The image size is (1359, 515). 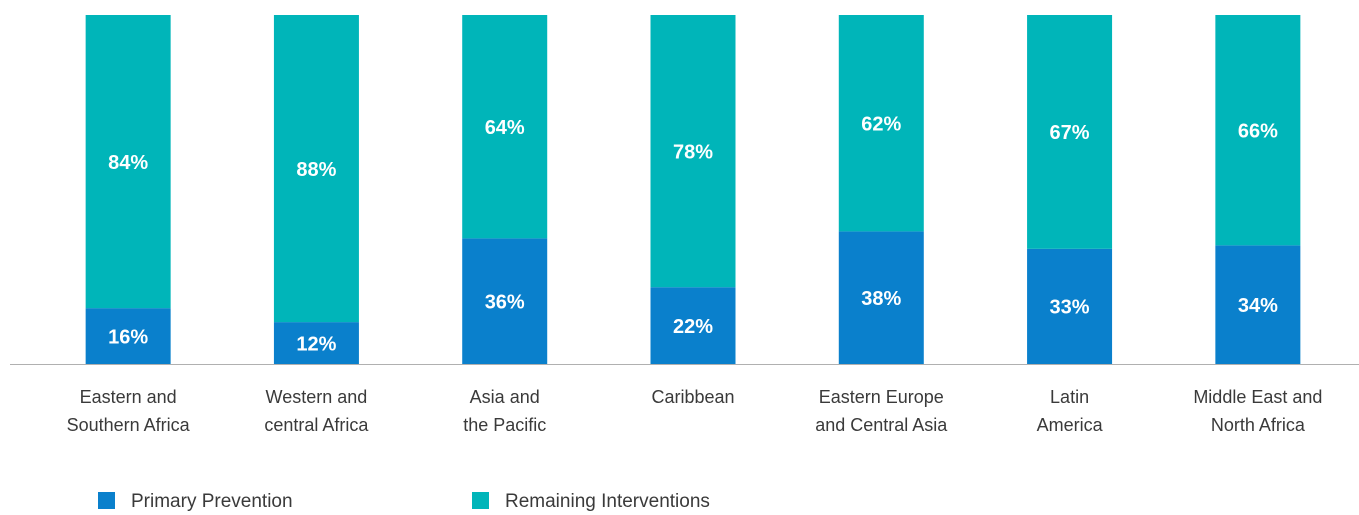 I want to click on value-label: 66%, so click(x=1258, y=131).